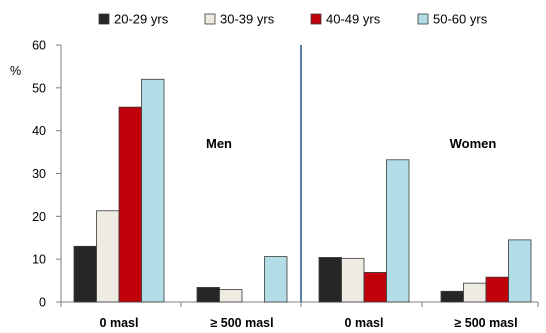  Describe the element at coordinates (473, 143) in the screenshot. I see `panel-label: Women` at that location.